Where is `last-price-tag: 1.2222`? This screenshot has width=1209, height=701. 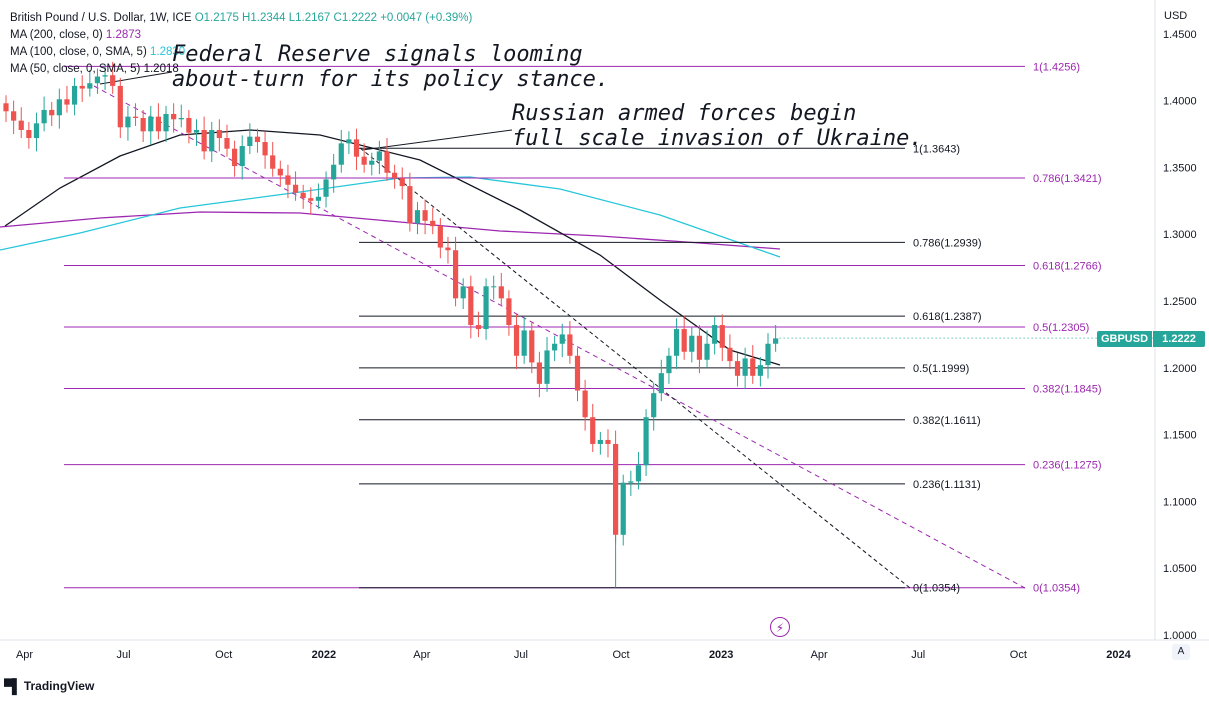
last-price-tag: 1.2222 is located at coordinates (1179, 339).